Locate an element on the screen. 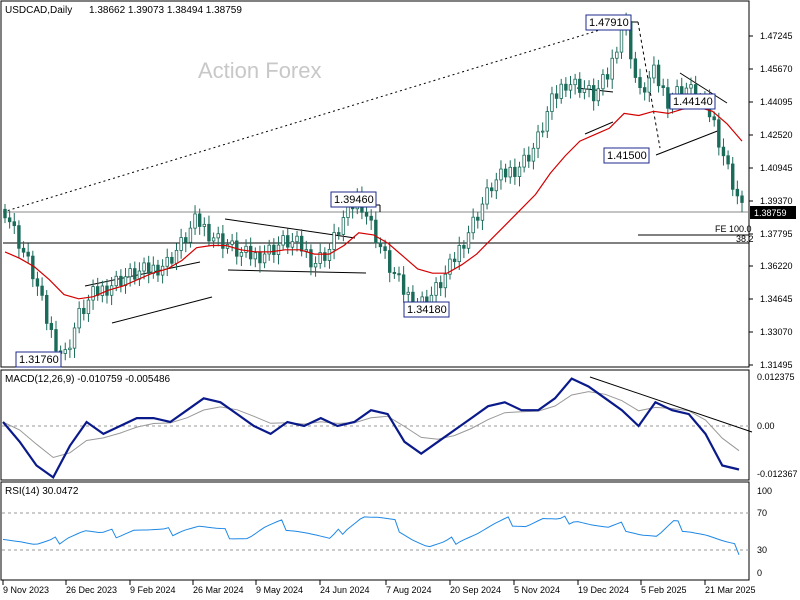 Image resolution: width=800 pixels, height=600 pixels. svg-text: 1.47910 is located at coordinates (609, 23).